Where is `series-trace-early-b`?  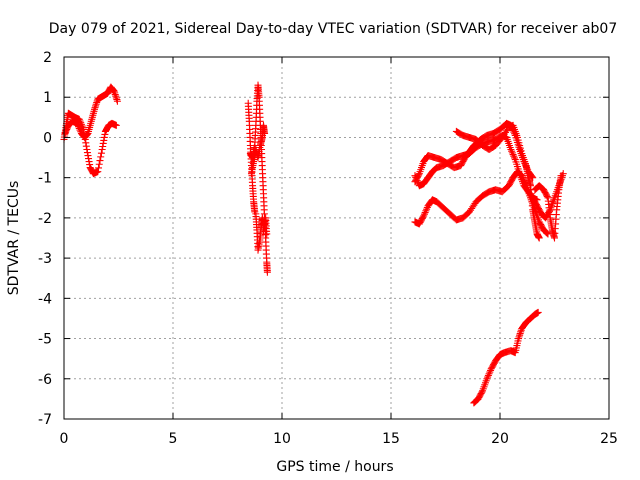
series-trace-early-b is located at coordinates (91, 112).